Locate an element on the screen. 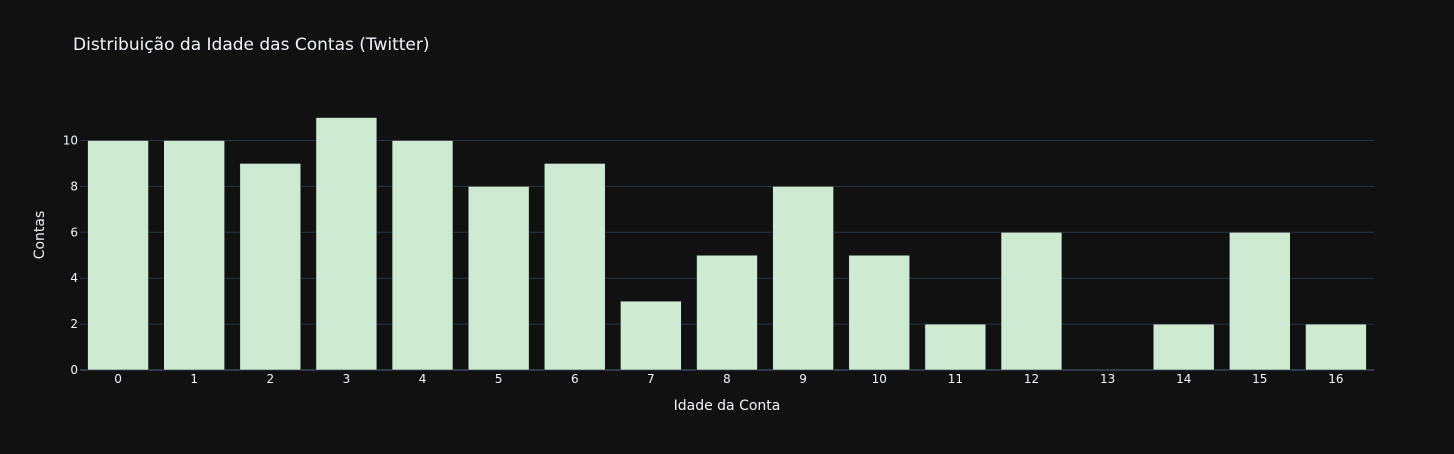  y-tick-label: 0 is located at coordinates (74, 370).